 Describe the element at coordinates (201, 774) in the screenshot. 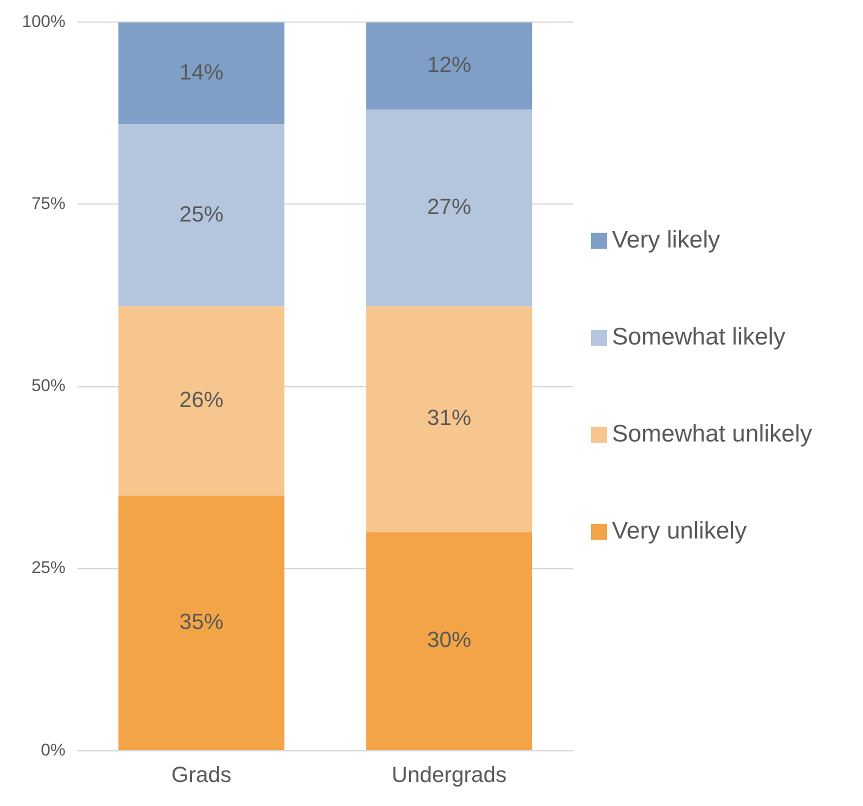

I see `x-tick-label: Grads` at that location.